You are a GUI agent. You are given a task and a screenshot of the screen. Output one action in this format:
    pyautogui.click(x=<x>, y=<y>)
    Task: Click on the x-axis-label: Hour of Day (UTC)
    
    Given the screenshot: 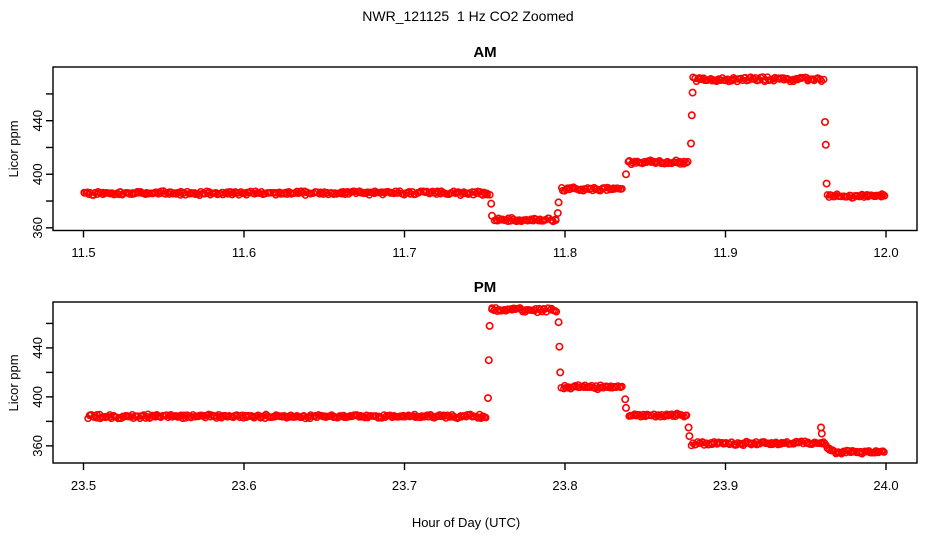 What is the action you would take?
    pyautogui.click(x=466, y=522)
    